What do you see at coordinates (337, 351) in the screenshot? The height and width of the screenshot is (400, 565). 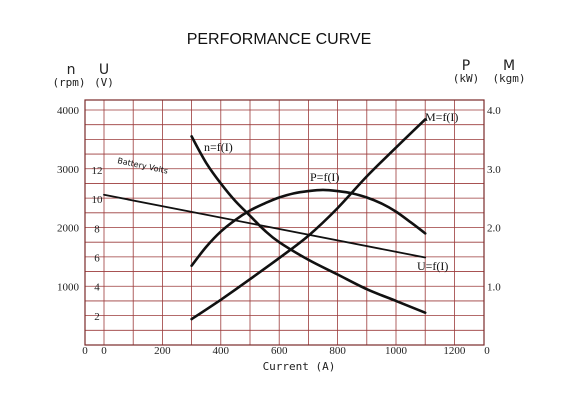 I see `x-tick-label: 800` at bounding box center [337, 351].